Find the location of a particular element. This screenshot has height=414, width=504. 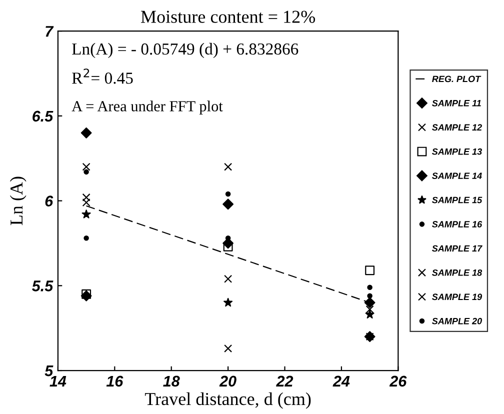

chart-title: Moisture content = 12% is located at coordinates (228, 16).